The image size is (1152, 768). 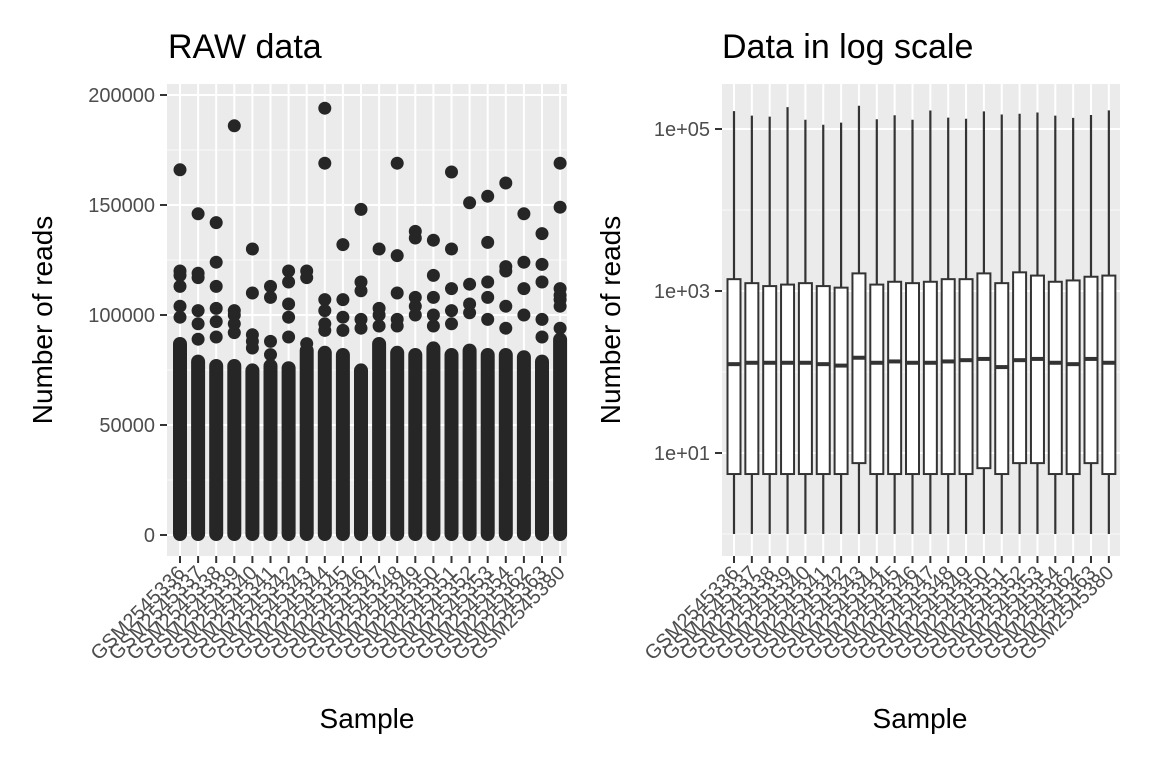 What do you see at coordinates (42, 320) in the screenshot?
I see `raw-y-axis-title: Number of reads` at bounding box center [42, 320].